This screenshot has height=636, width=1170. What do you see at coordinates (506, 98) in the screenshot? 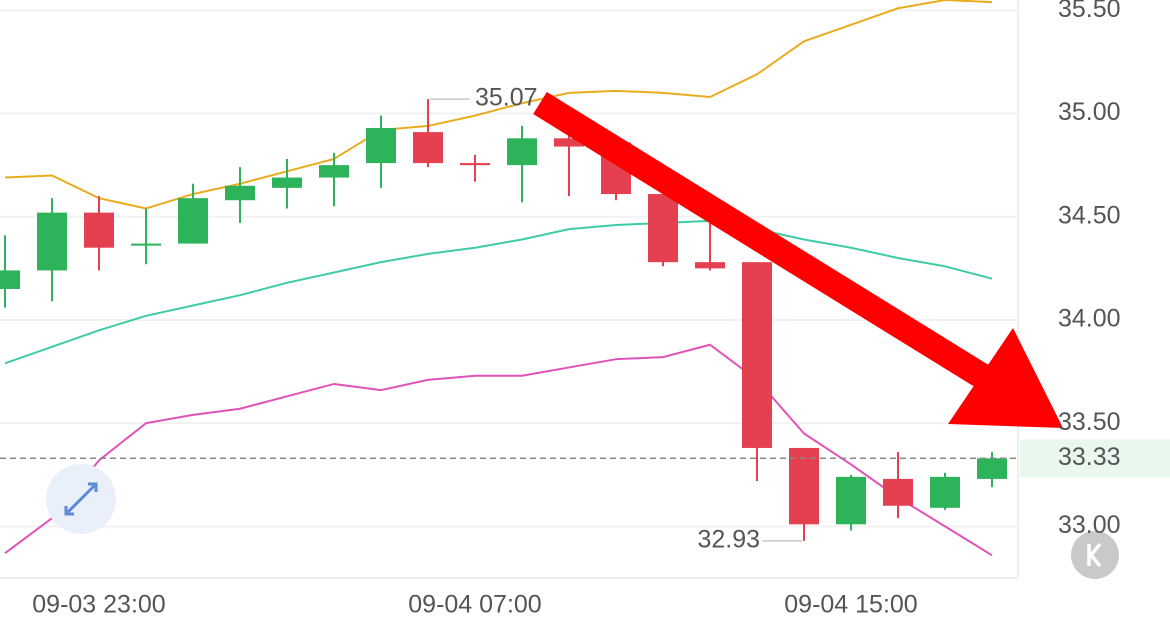
I see `high-label: 35.07` at bounding box center [506, 98].